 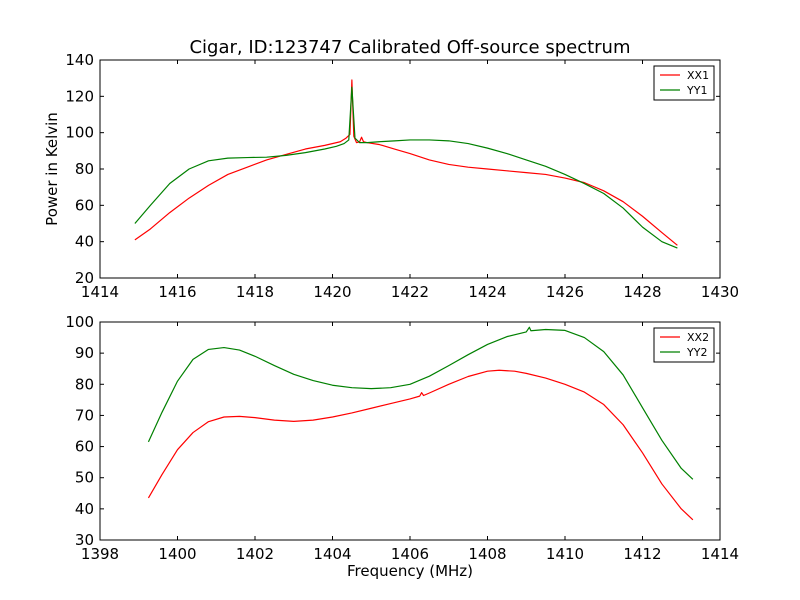 I want to click on x-tick-label: 1406, so click(x=410, y=554).